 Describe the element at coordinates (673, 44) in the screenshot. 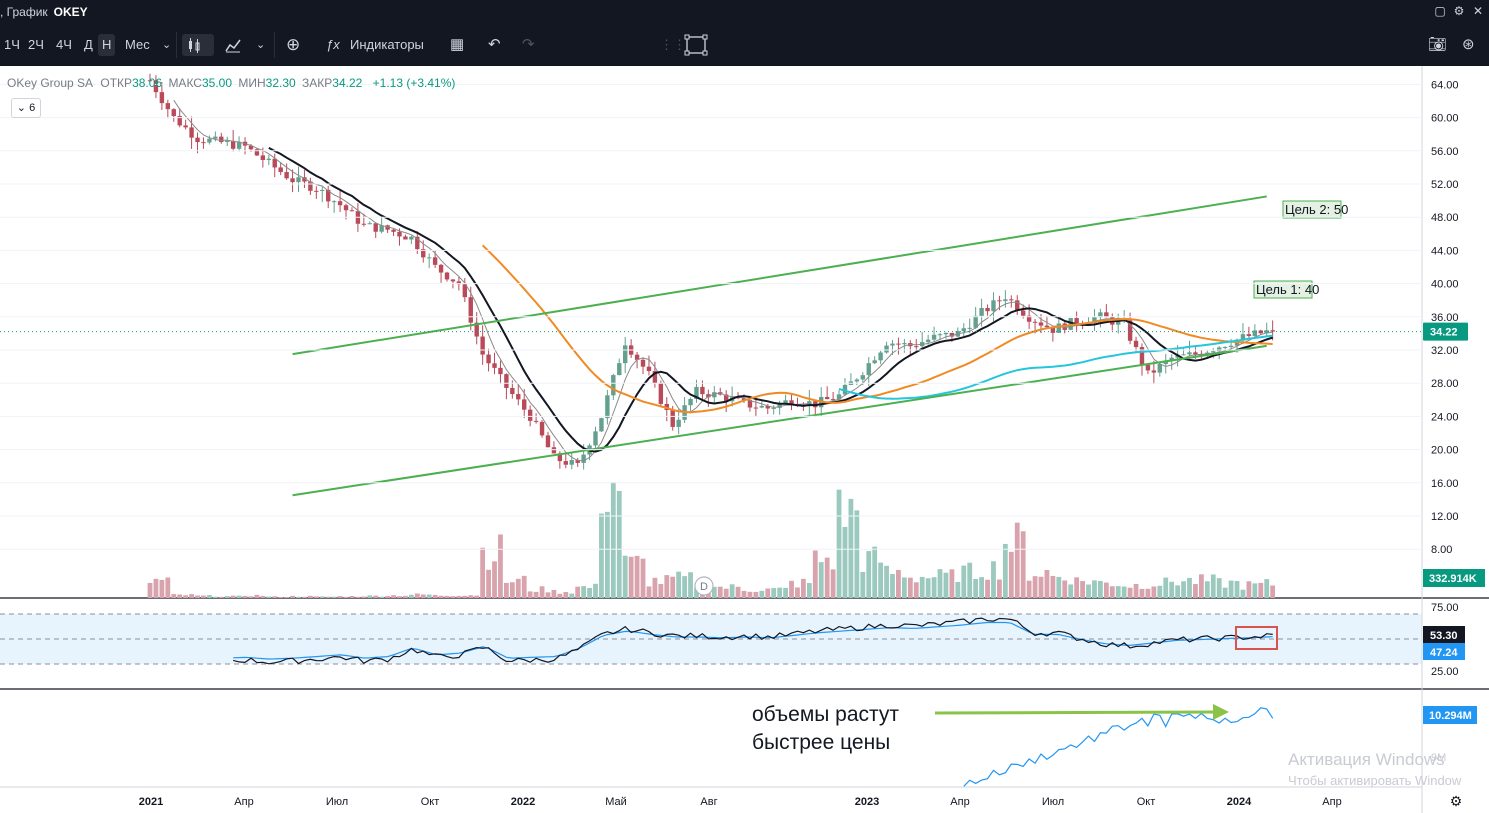

I see `drag-handle-icon: ⋮⋮` at that location.